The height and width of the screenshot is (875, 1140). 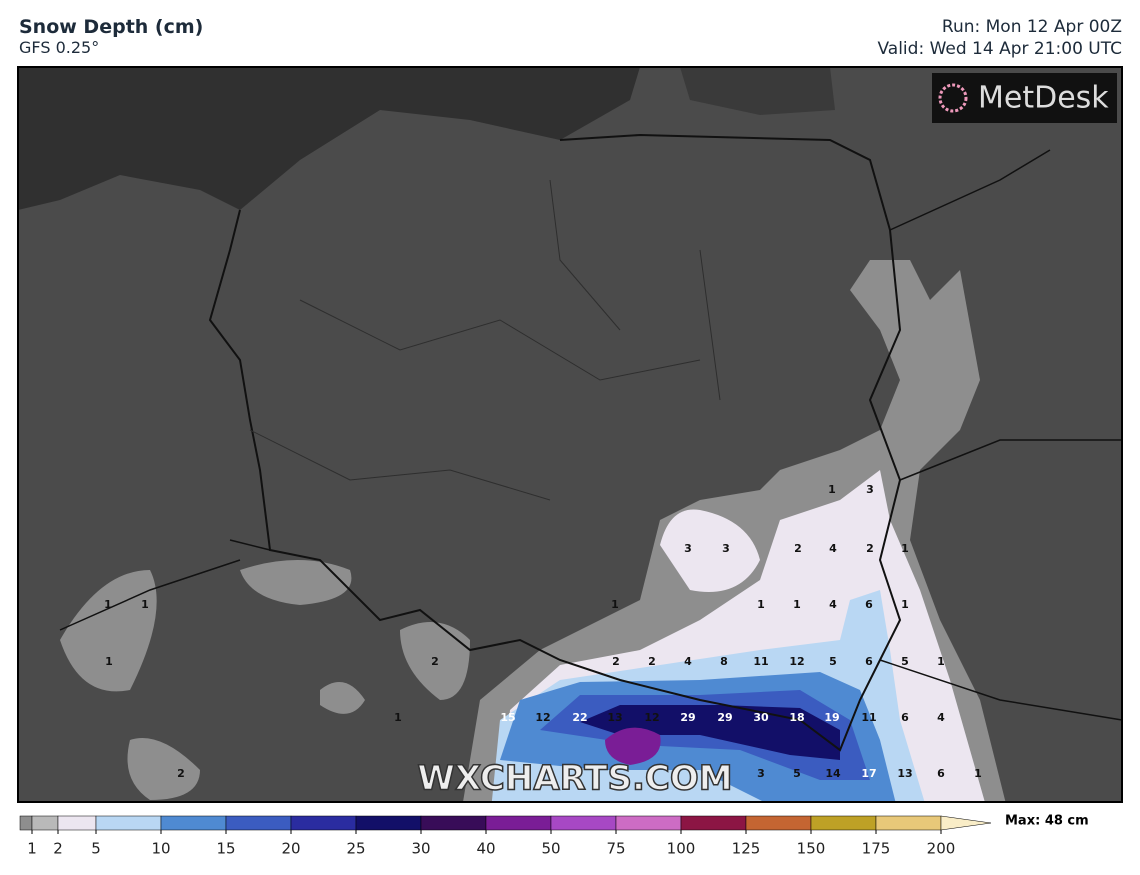 What do you see at coordinates (355, 849) in the screenshot?
I see `colorbar-tick-label: 25` at bounding box center [355, 849].